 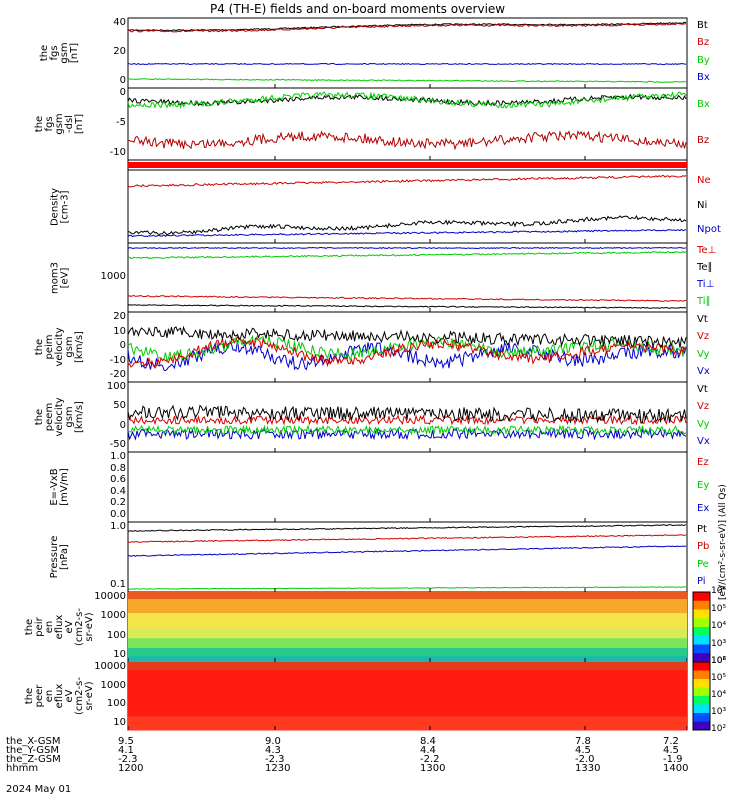 What do you see at coordinates (119, 654) in the screenshot?
I see `ytick-peir_spec: 10` at bounding box center [119, 654].